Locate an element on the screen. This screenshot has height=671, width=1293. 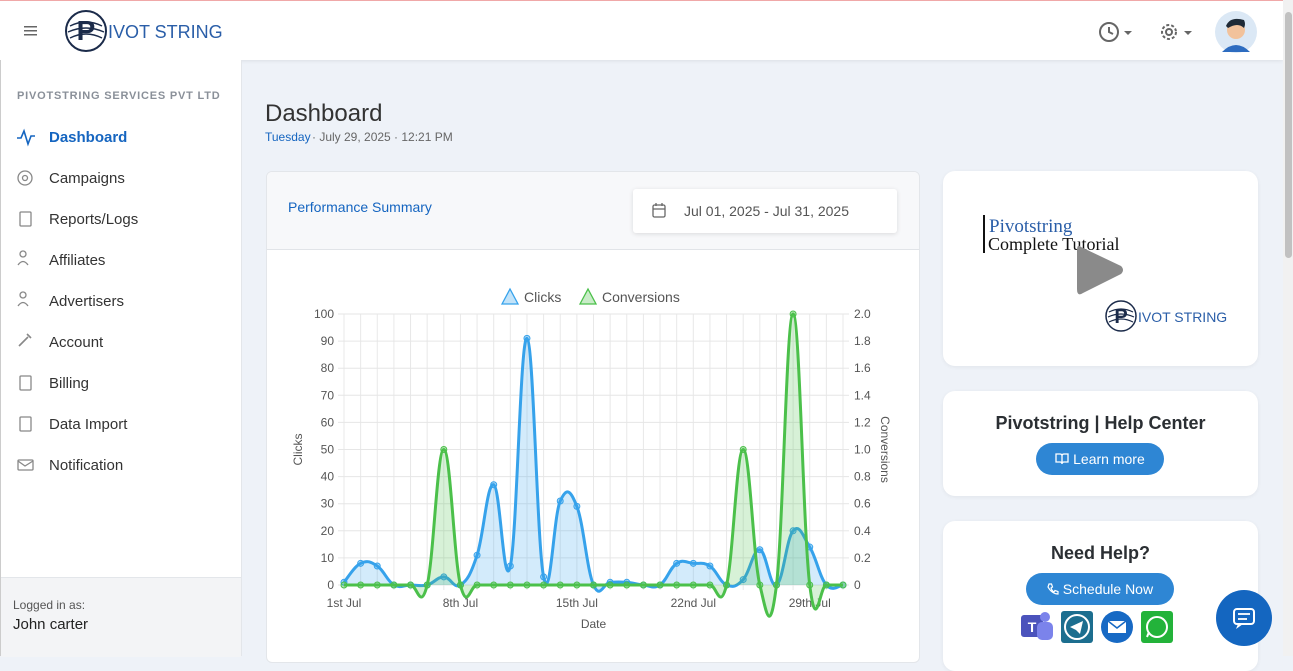
contact-icons: T is located at coordinates (1097, 627).